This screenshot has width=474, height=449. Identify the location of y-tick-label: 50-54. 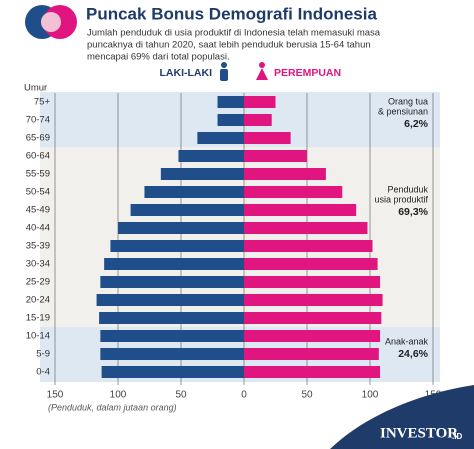
(38, 192).